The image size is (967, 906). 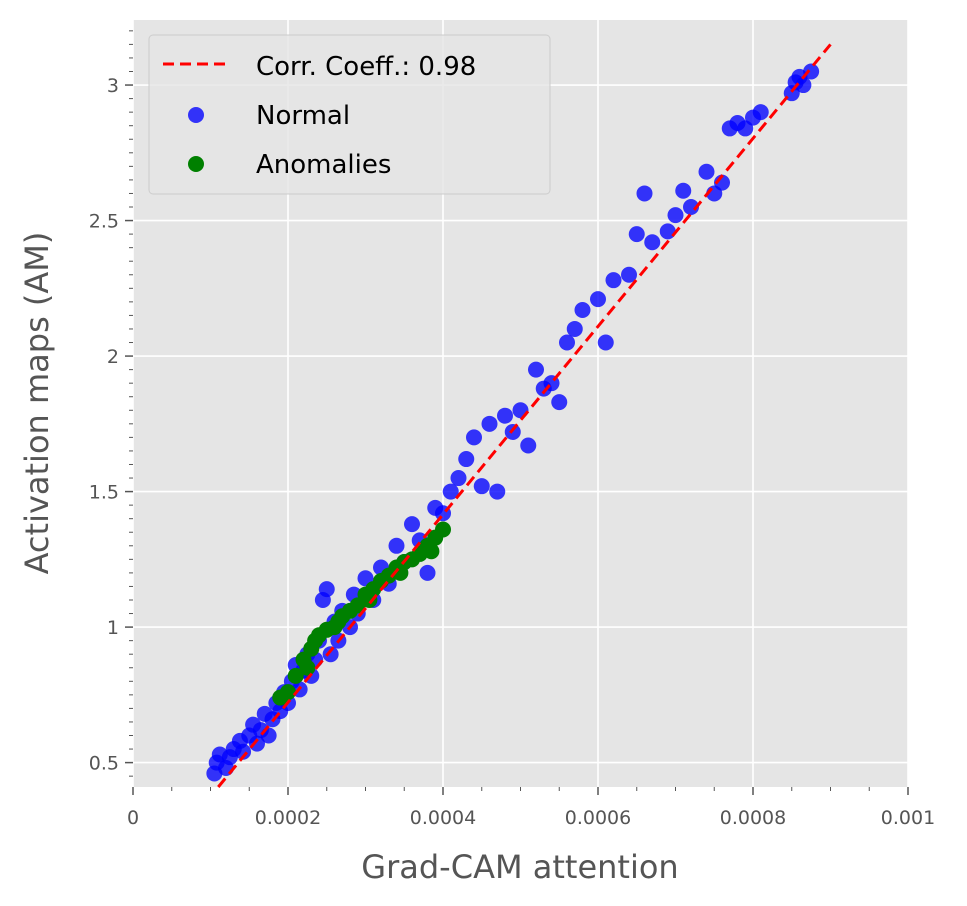 What do you see at coordinates (113, 357) in the screenshot?
I see `y-tick-label: 2` at bounding box center [113, 357].